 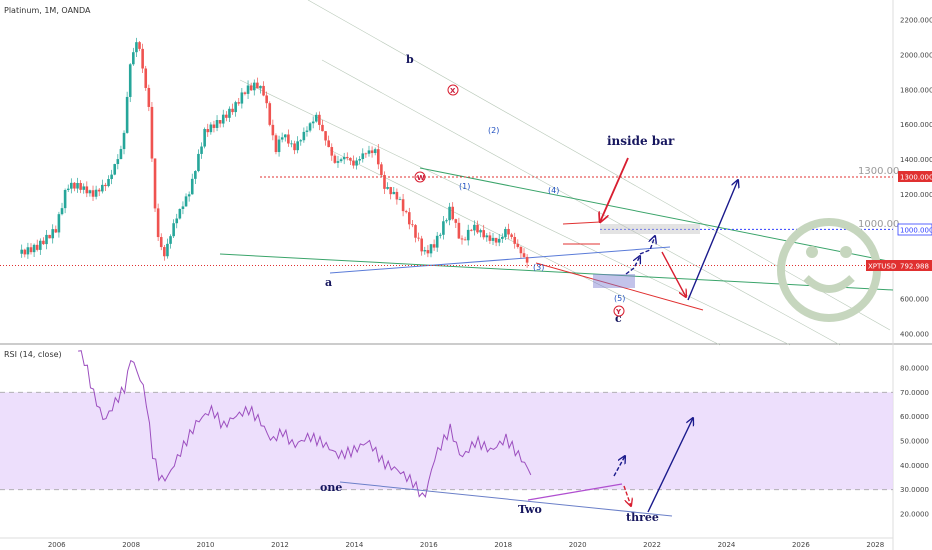 What do you see at coordinates (33, 354) in the screenshot?
I see `rsi-header: RSI (14, close)` at bounding box center [33, 354].